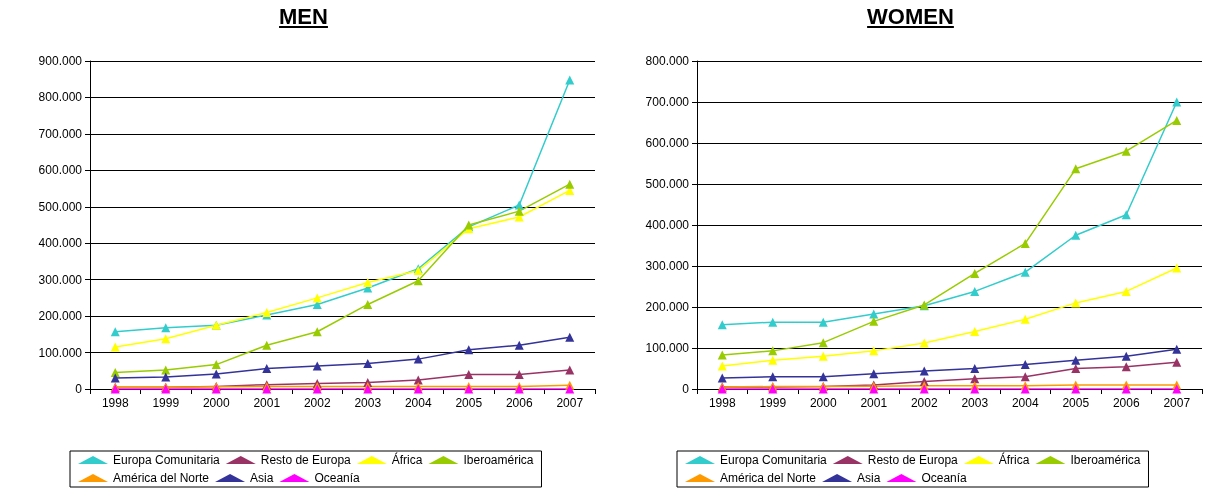 This screenshot has width=1214, height=489. What do you see at coordinates (303, 17) in the screenshot?
I see `chart-title: MEN` at bounding box center [303, 17].